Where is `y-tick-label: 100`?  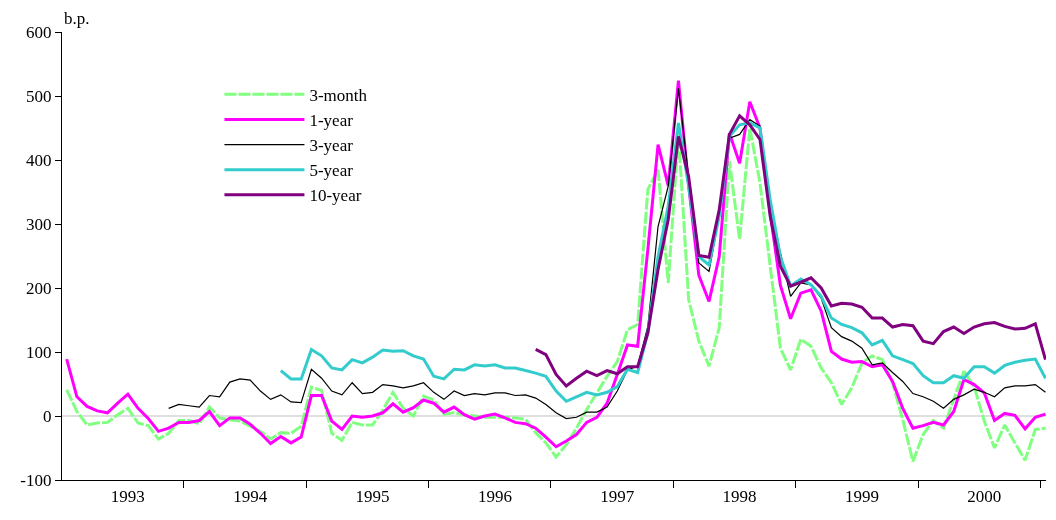
y-tick-label: 100 is located at coordinates (39, 352).